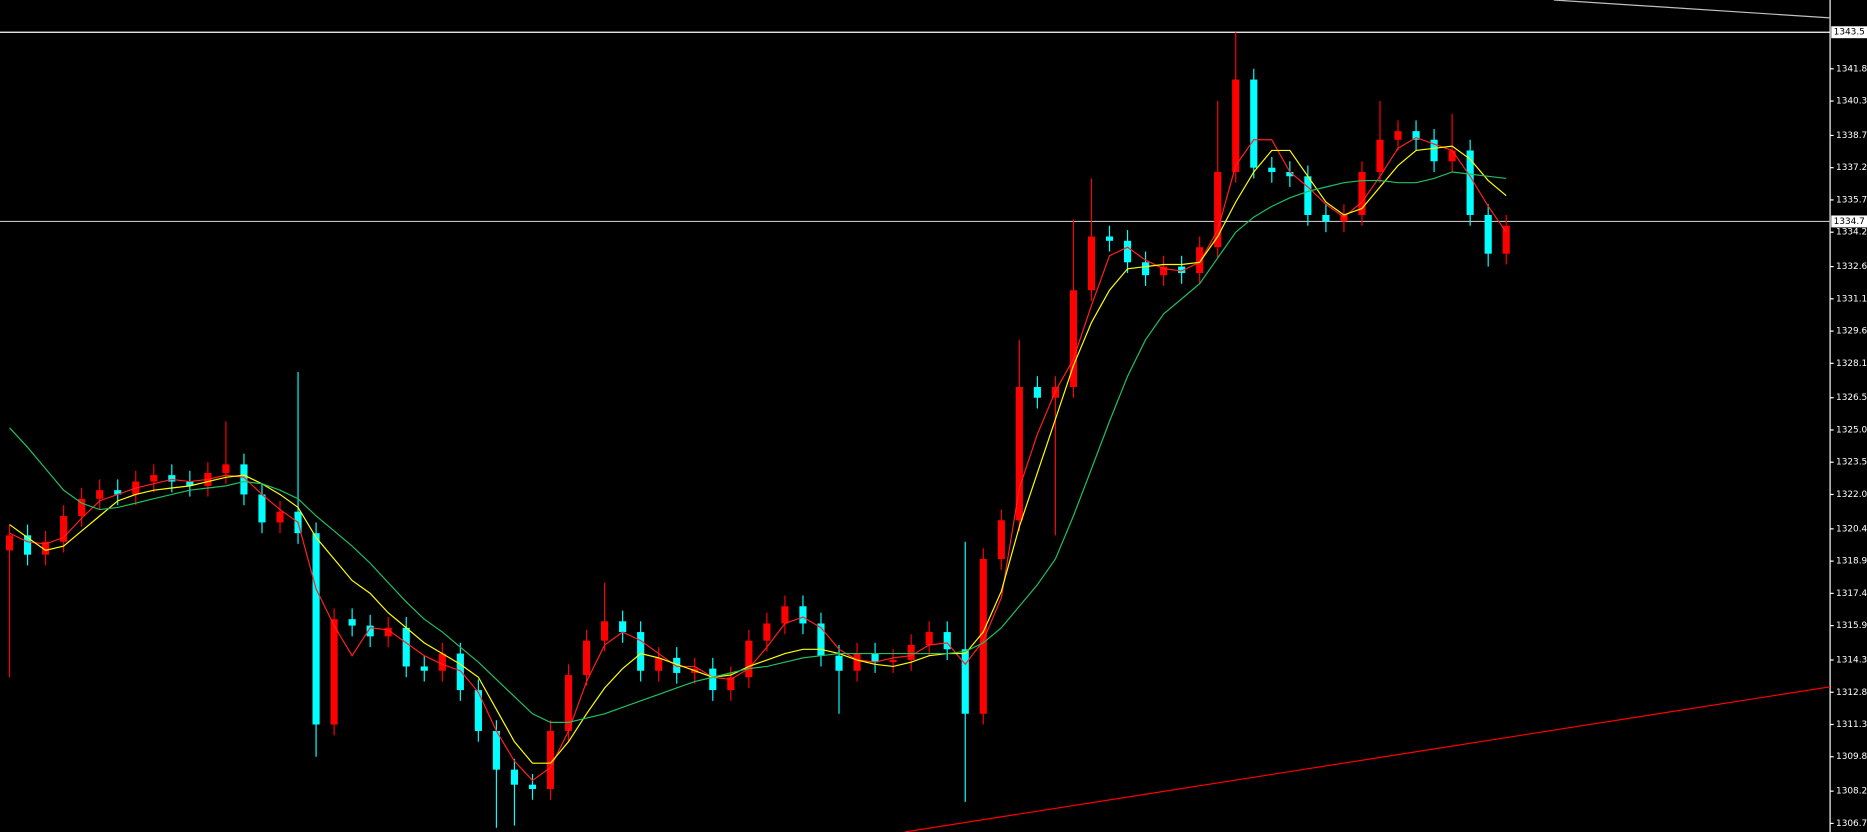 Image resolution: width=1867 pixels, height=832 pixels. Describe the element at coordinates (1851, 824) in the screenshot. I see `y-tick-label: 1306.7` at that location.